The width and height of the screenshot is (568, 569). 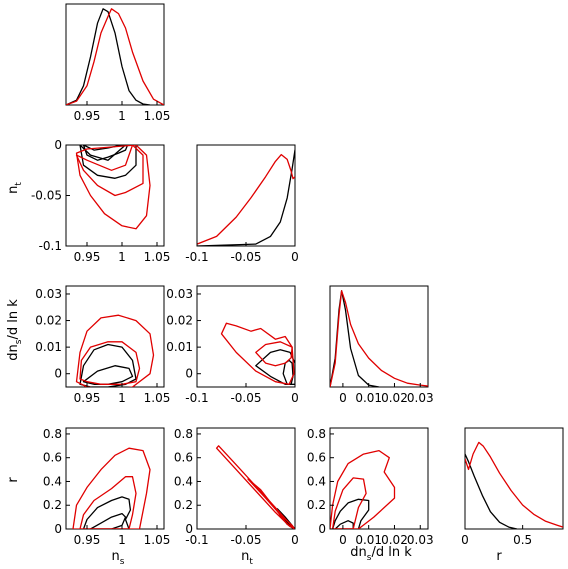 What do you see at coordinates (15, 188) in the screenshot?
I see `ylabel-nt: nt` at bounding box center [15, 188].